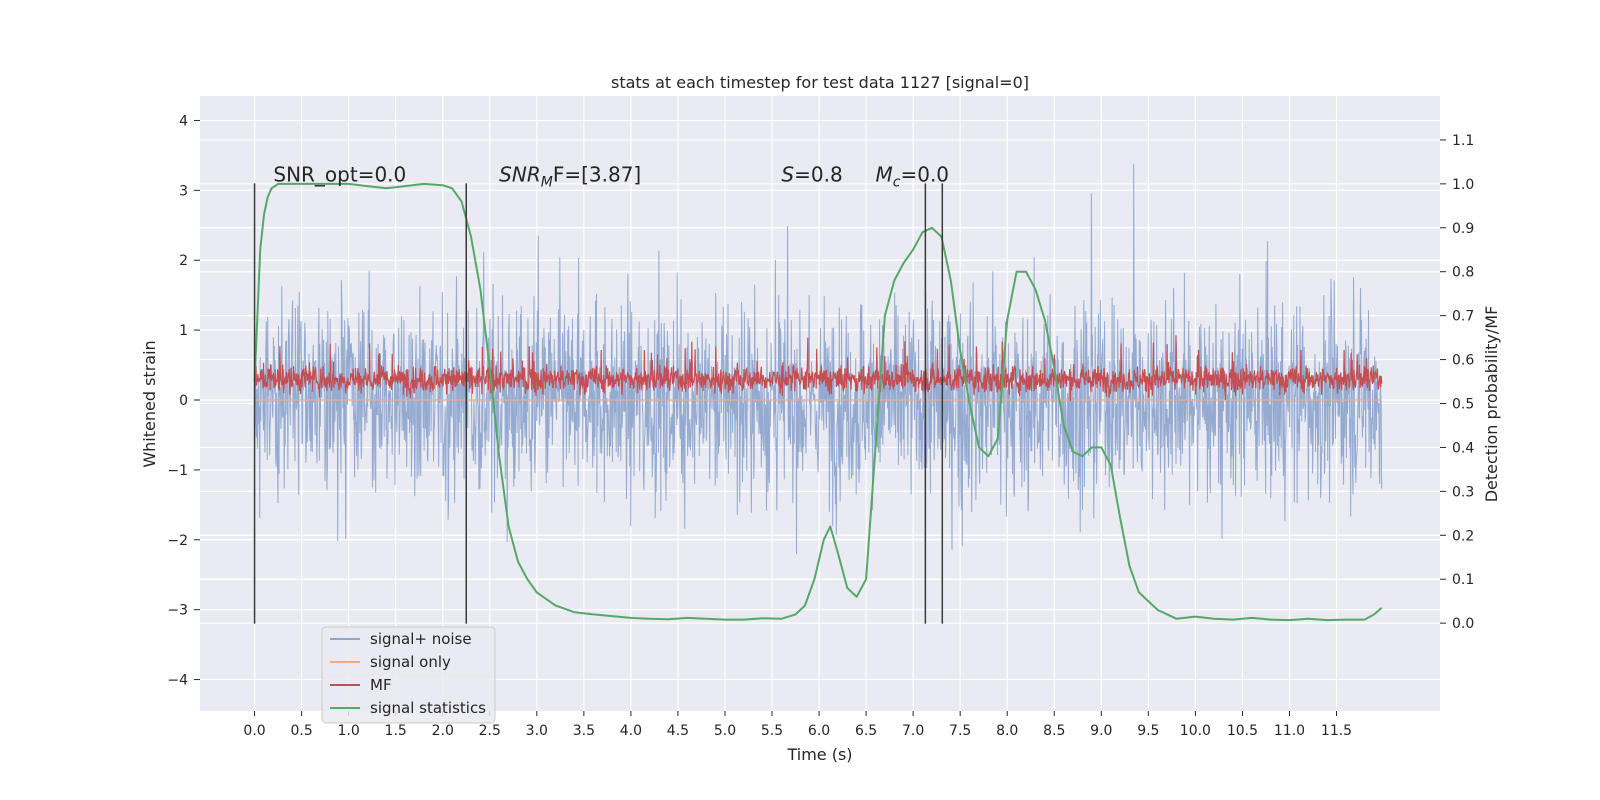 The width and height of the screenshot is (1600, 800). Describe the element at coordinates (818, 174) in the screenshot. I see `annotation-s-value: =0.8` at that location.